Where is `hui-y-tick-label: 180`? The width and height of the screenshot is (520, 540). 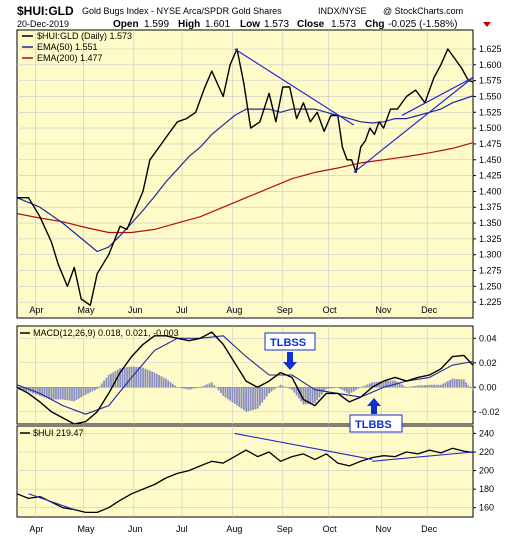 hui-y-tick-label: 180 is located at coordinates (486, 489).